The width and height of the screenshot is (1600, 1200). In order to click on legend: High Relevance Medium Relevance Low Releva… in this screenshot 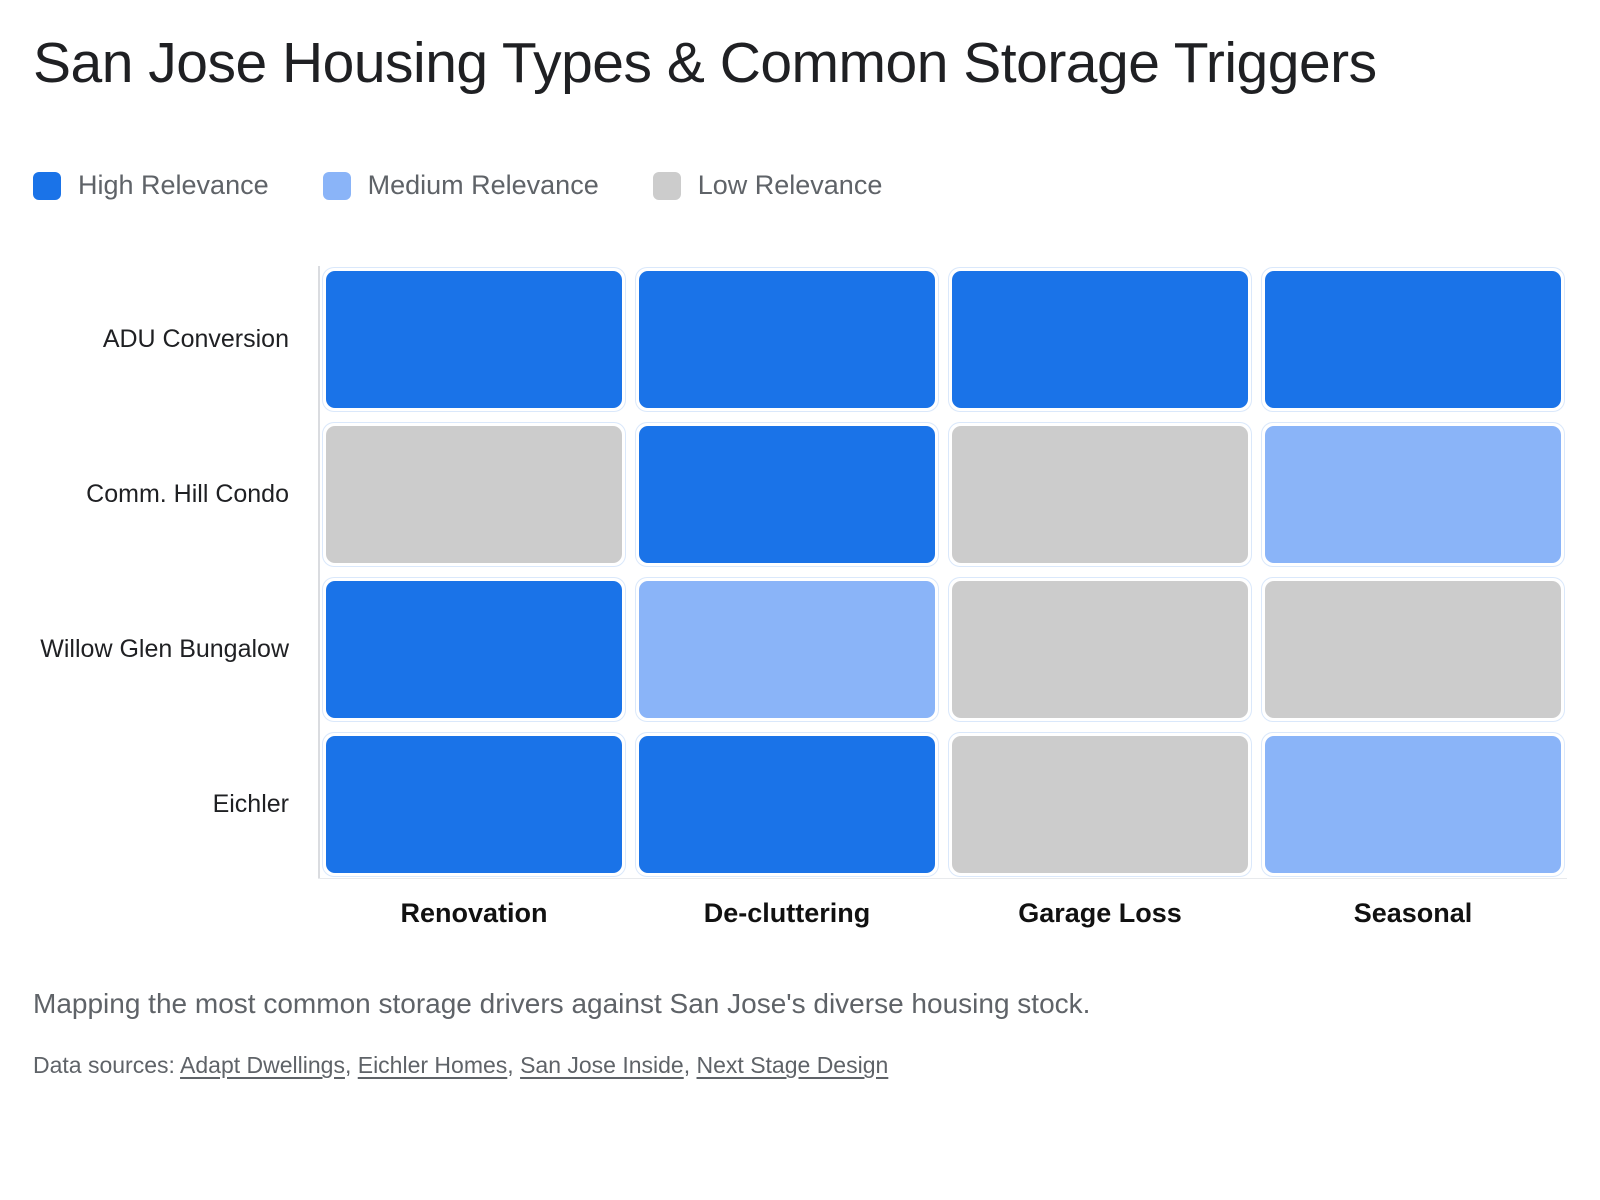, I will do `click(457, 185)`.